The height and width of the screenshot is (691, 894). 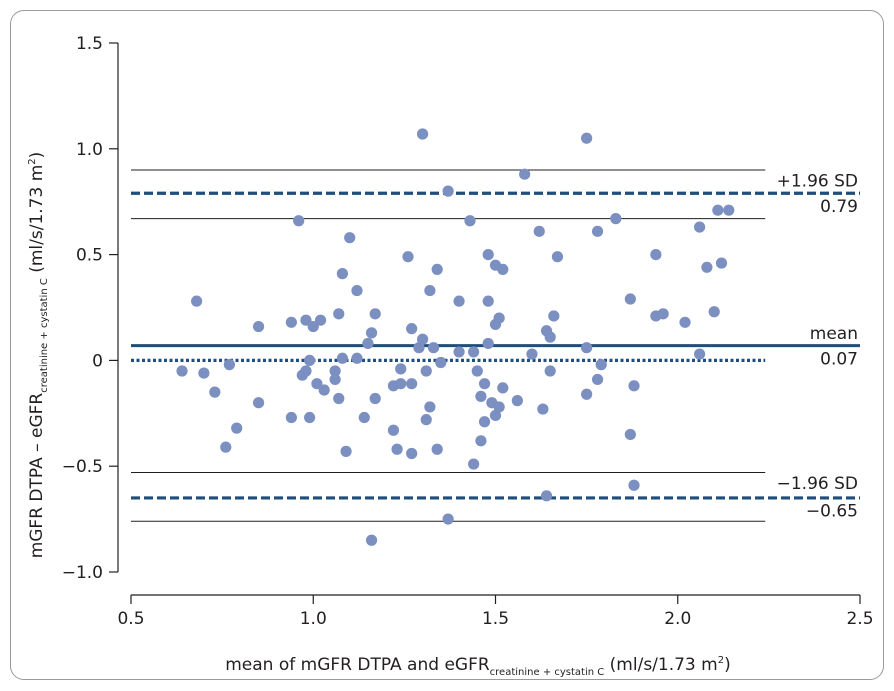 What do you see at coordinates (721, 660) in the screenshot?
I see `x-axis-title-unit-sup: 2` at bounding box center [721, 660].